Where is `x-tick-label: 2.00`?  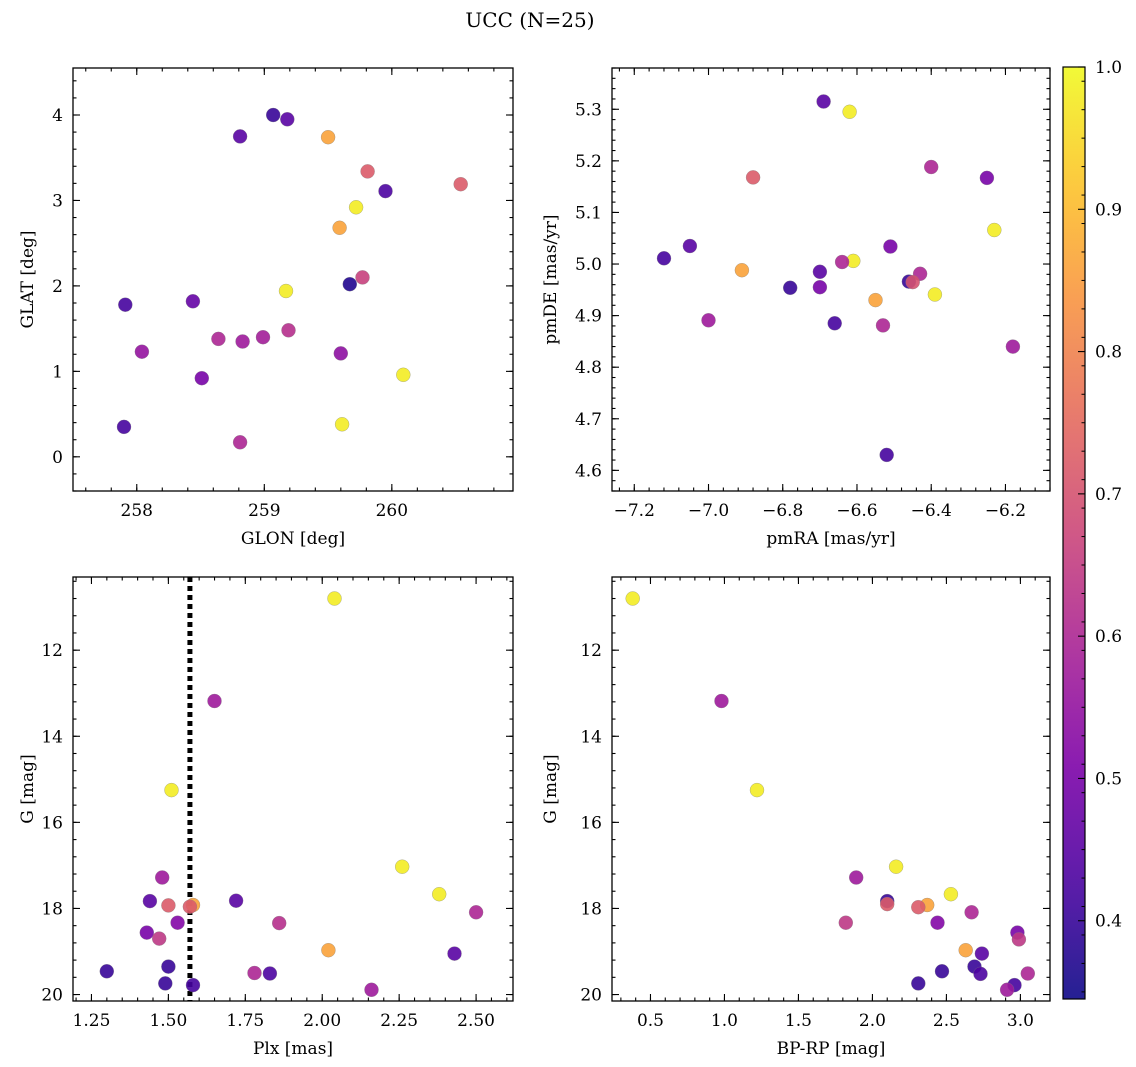 x-tick-label: 2.00 is located at coordinates (322, 1021).